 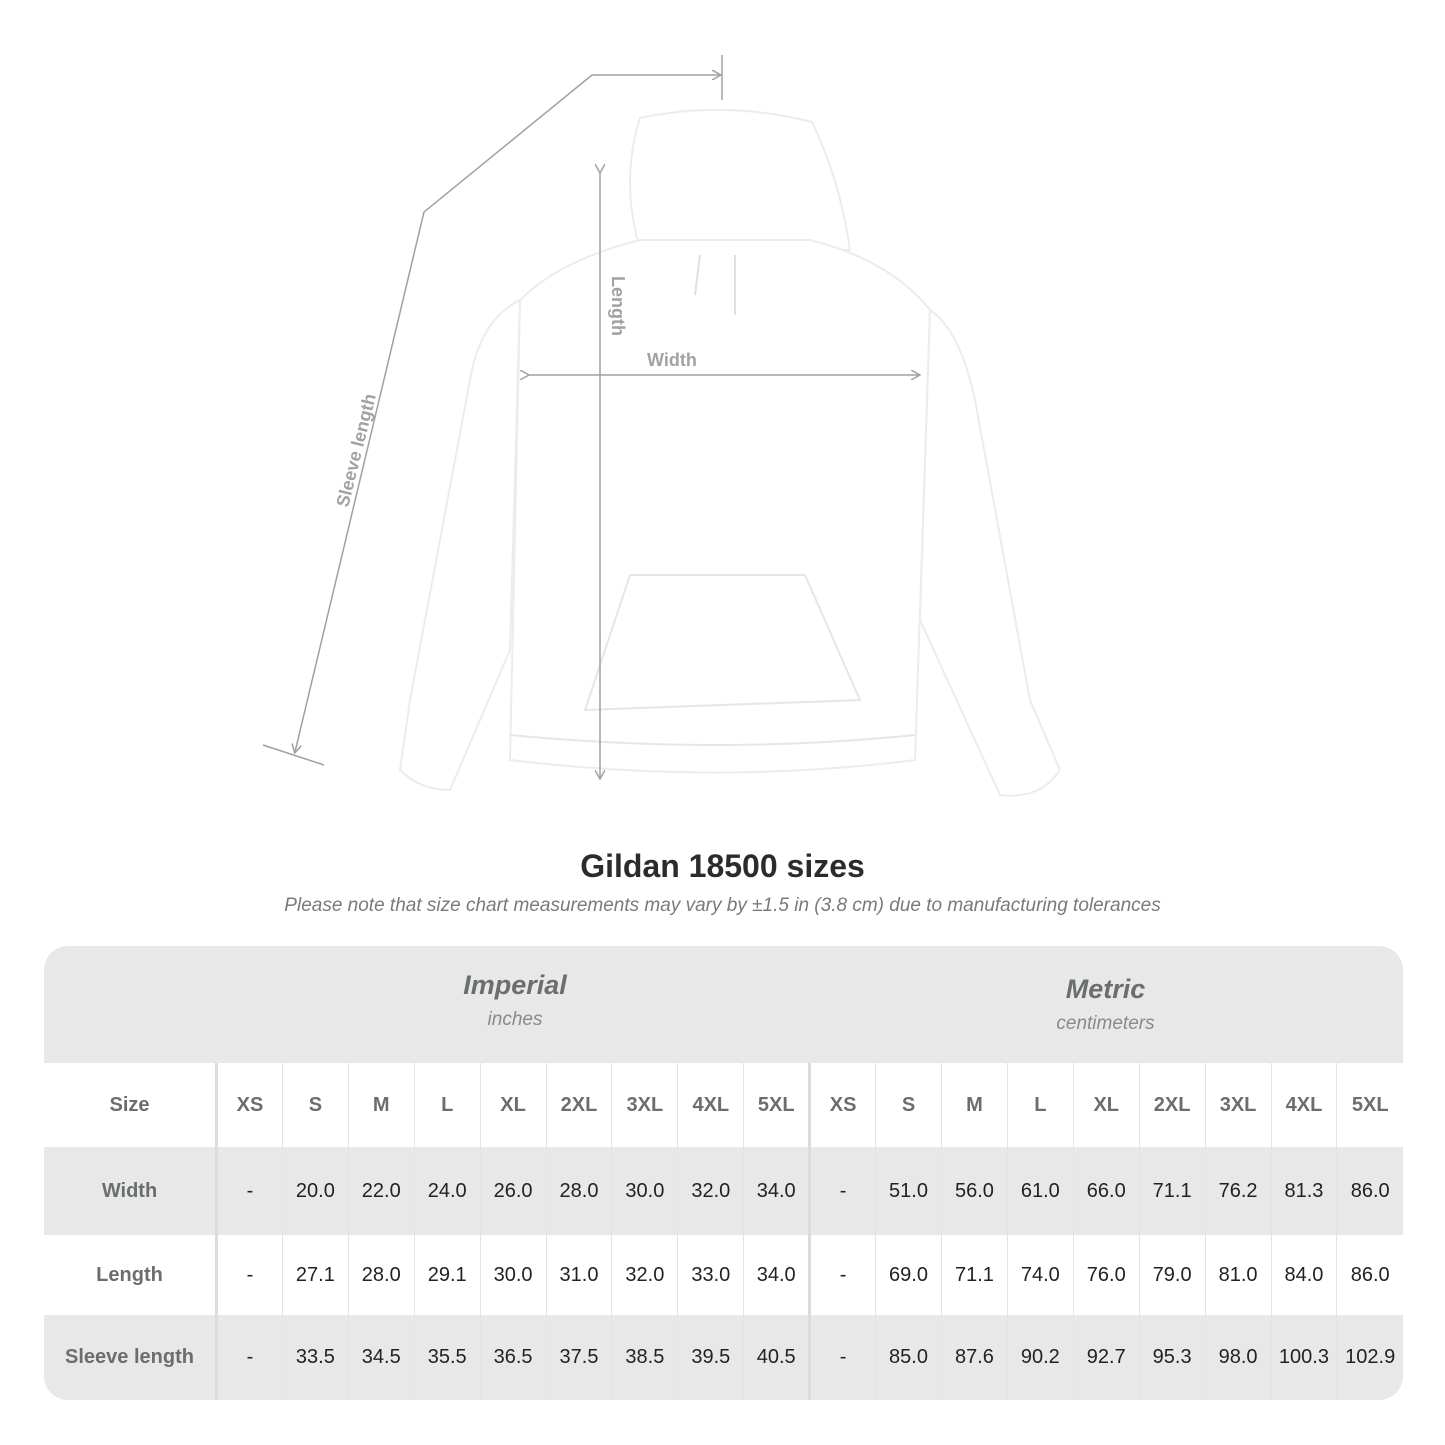 What do you see at coordinates (908, 1357) in the screenshot?
I see `metric-value-cell: 85.0` at bounding box center [908, 1357].